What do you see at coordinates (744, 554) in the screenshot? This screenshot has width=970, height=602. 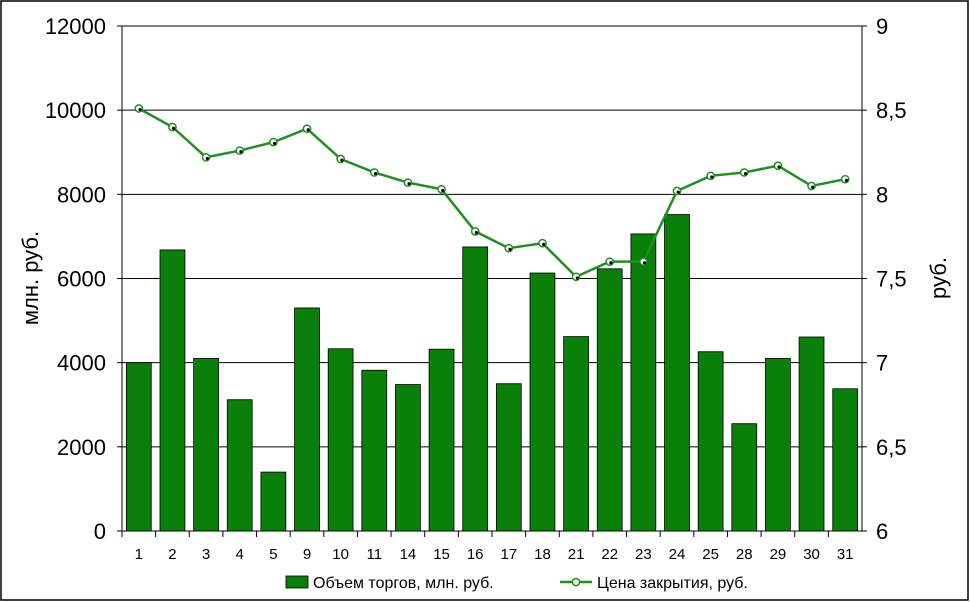 I see `x-tick-label: 28` at bounding box center [744, 554].